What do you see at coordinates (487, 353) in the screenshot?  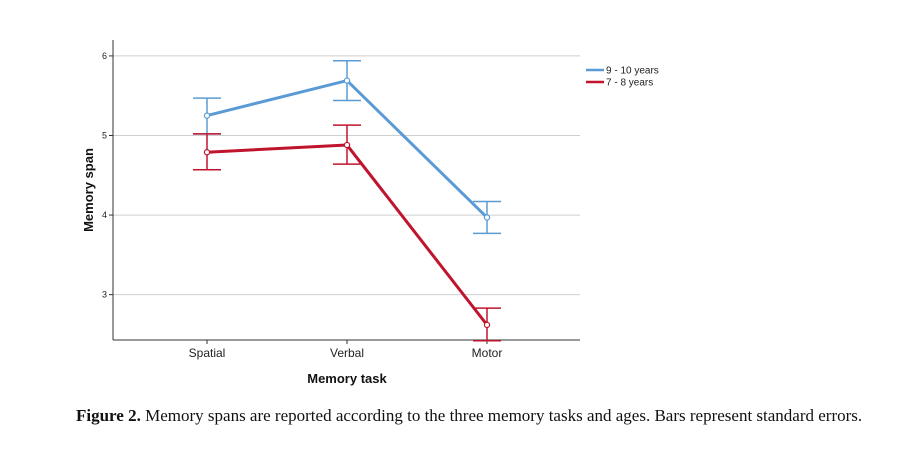 I see `x-tick-label: Motor` at bounding box center [487, 353].